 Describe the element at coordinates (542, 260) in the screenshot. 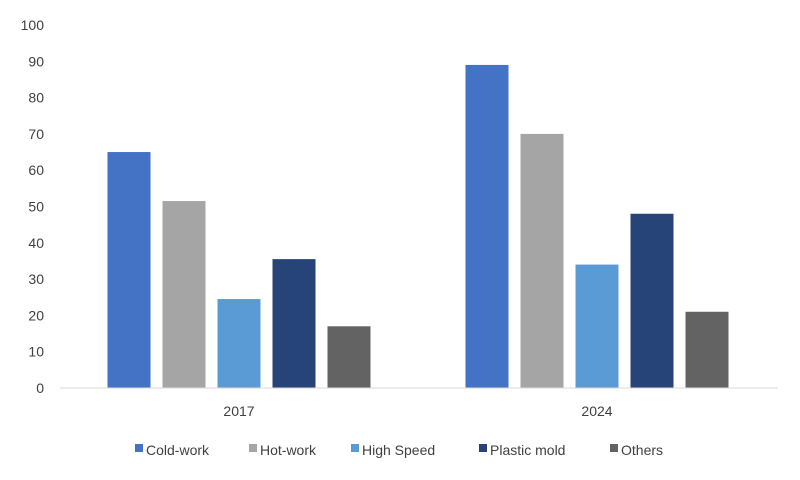

I see `bar-hot-work-2024` at that location.